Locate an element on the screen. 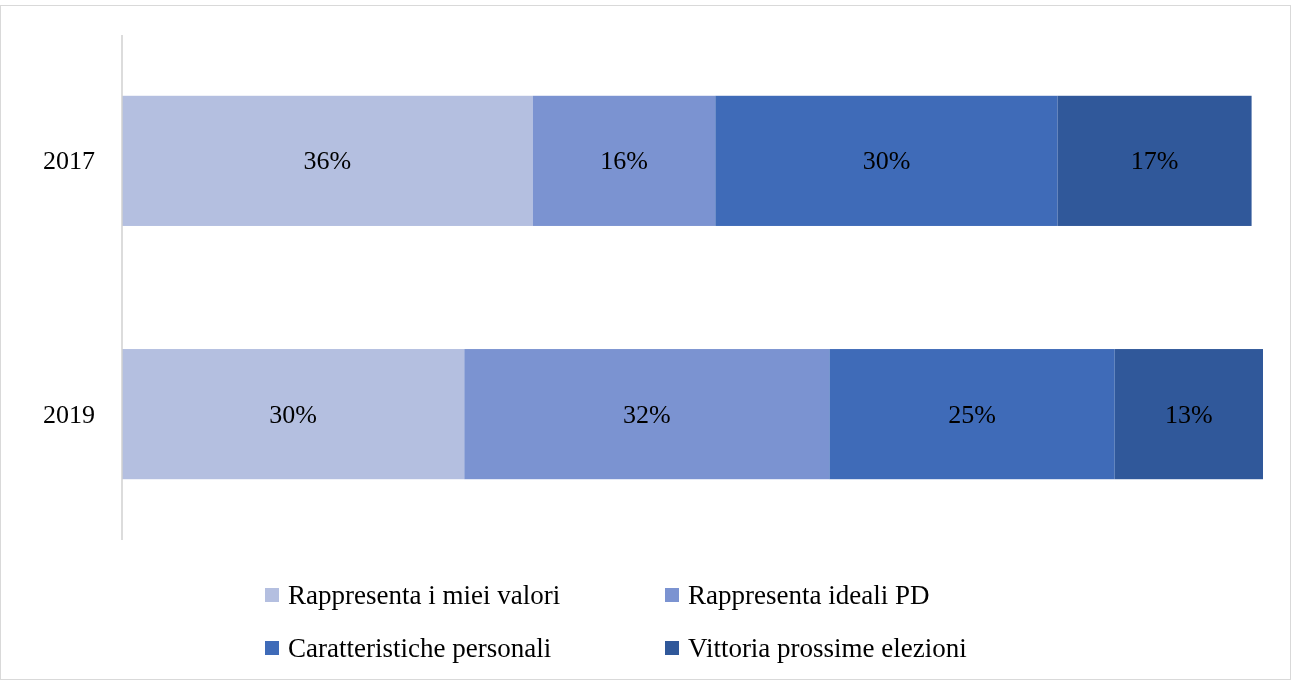 This screenshot has width=1291, height=680. y-tick-label: 2017 is located at coordinates (69, 161).